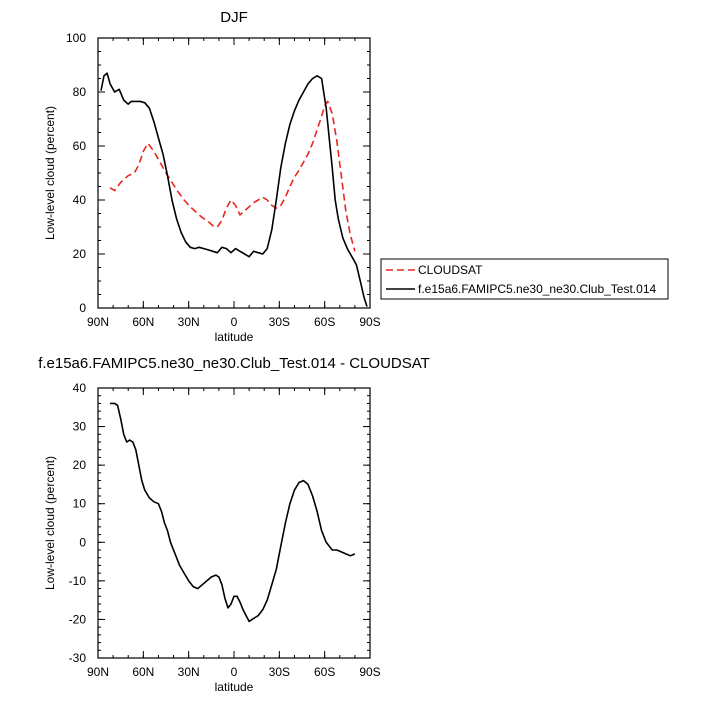 The image size is (710, 710). What do you see at coordinates (80, 146) in the screenshot?
I see `y-tick-label: 60` at bounding box center [80, 146].